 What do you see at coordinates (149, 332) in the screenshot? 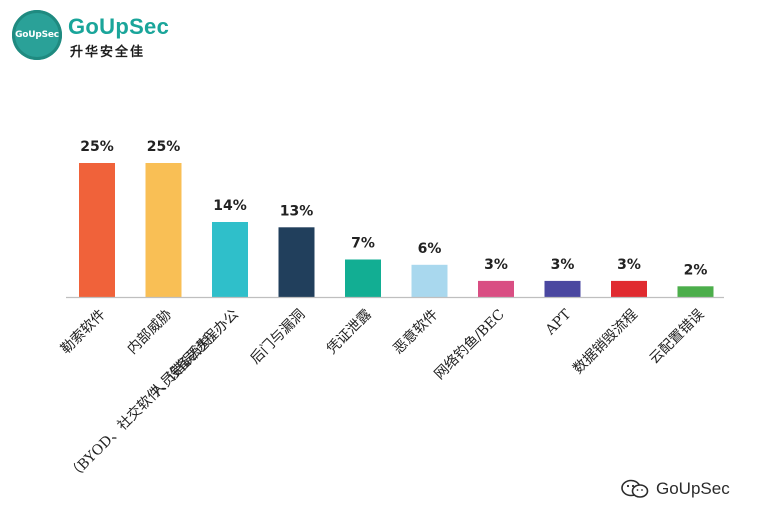
I see `tick-label: 内部威胁` at bounding box center [149, 332].